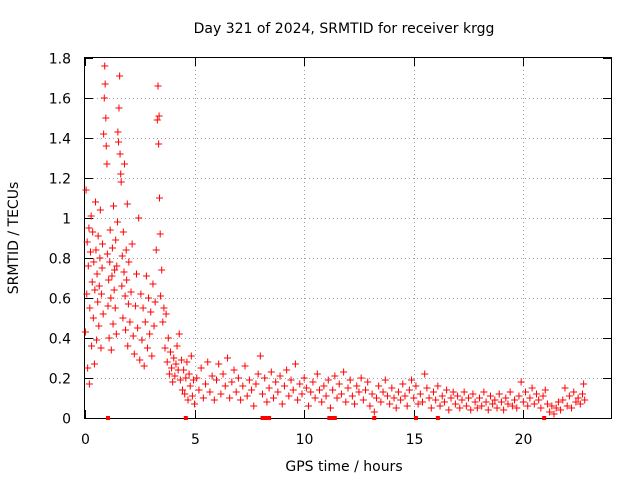 Image resolution: width=640 pixels, height=480 pixels. I want to click on y-tick-label: 0.2, so click(60, 380).